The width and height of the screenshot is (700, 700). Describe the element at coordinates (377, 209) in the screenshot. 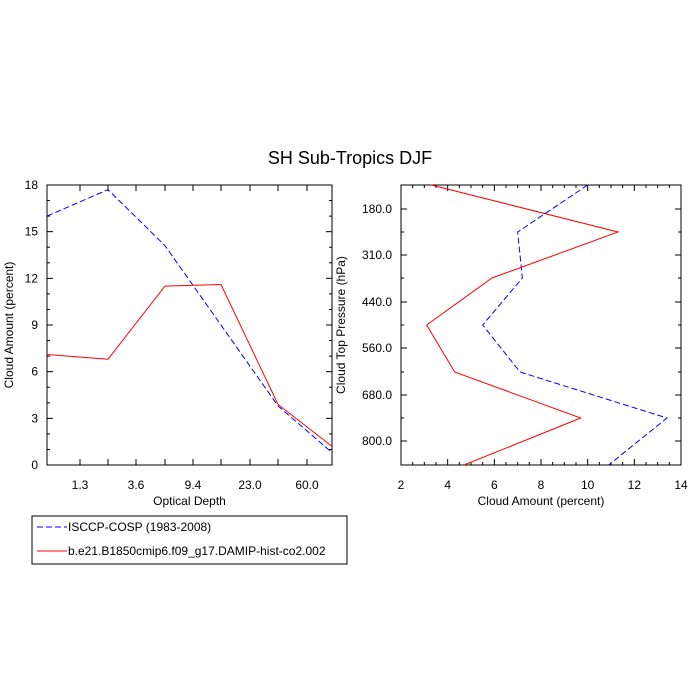

I see `right-y-tick-label: 180.0` at that location.